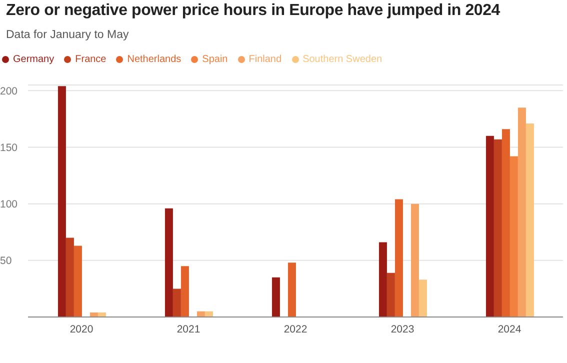  Describe the element at coordinates (67, 35) in the screenshot. I see `chart-subtitle: Data for January to May` at that location.